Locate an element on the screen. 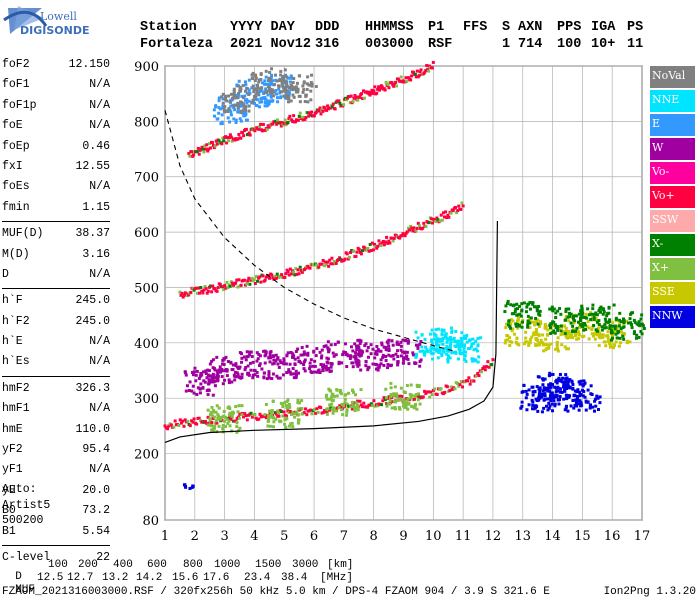  param-value: 95.4 is located at coordinates (96, 450).